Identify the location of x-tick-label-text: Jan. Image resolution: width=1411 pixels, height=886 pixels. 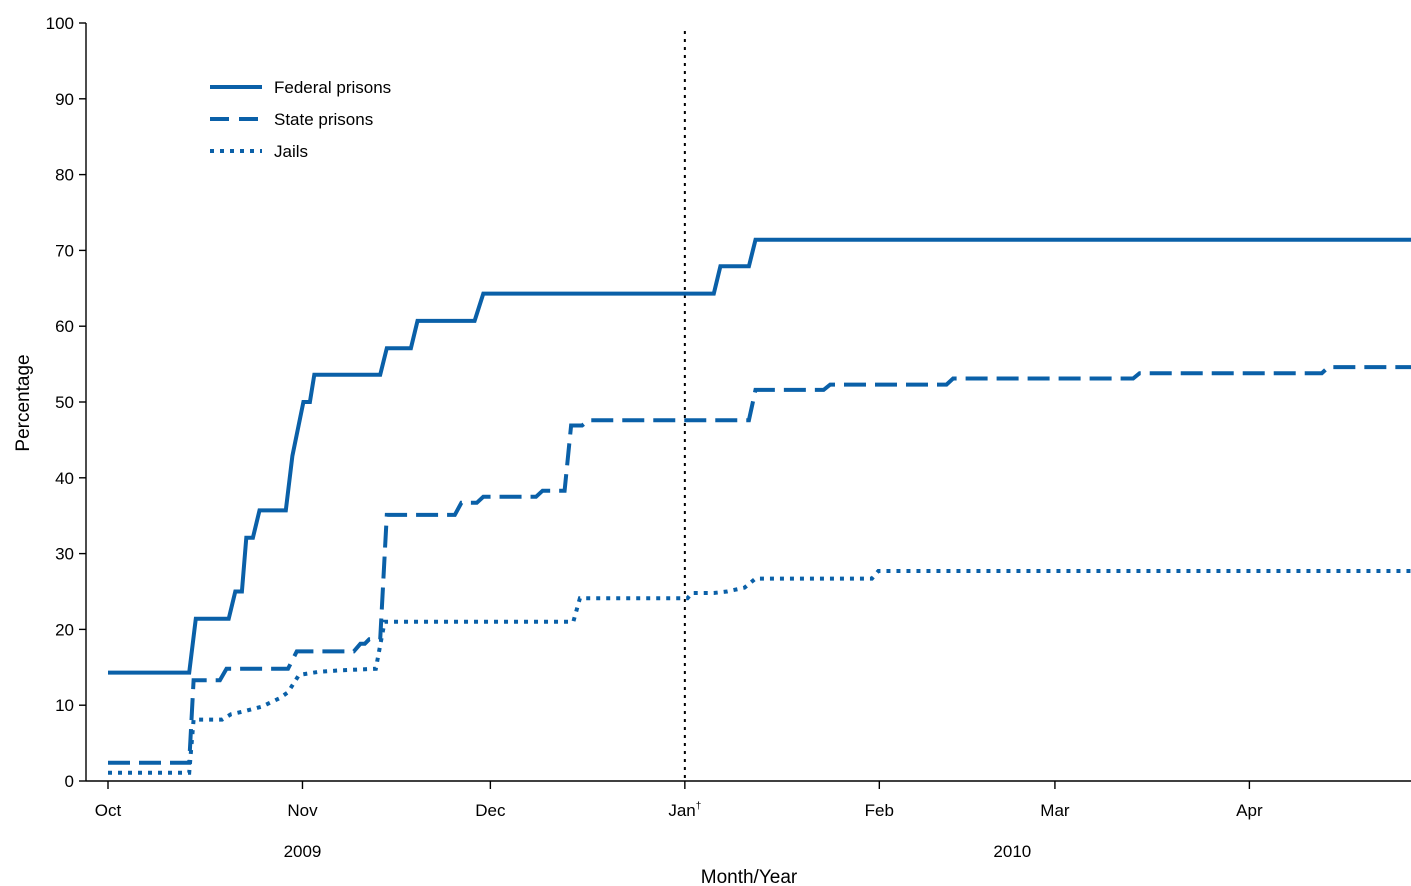
(681, 810).